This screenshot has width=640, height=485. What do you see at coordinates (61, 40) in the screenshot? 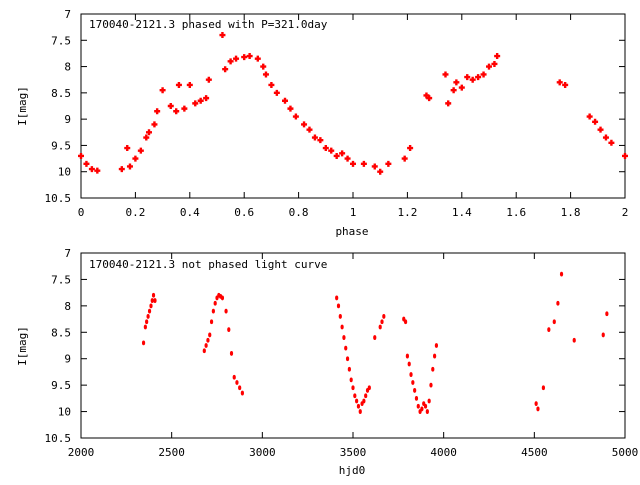
I see `phased-ytick-label: 7.5` at bounding box center [61, 40].